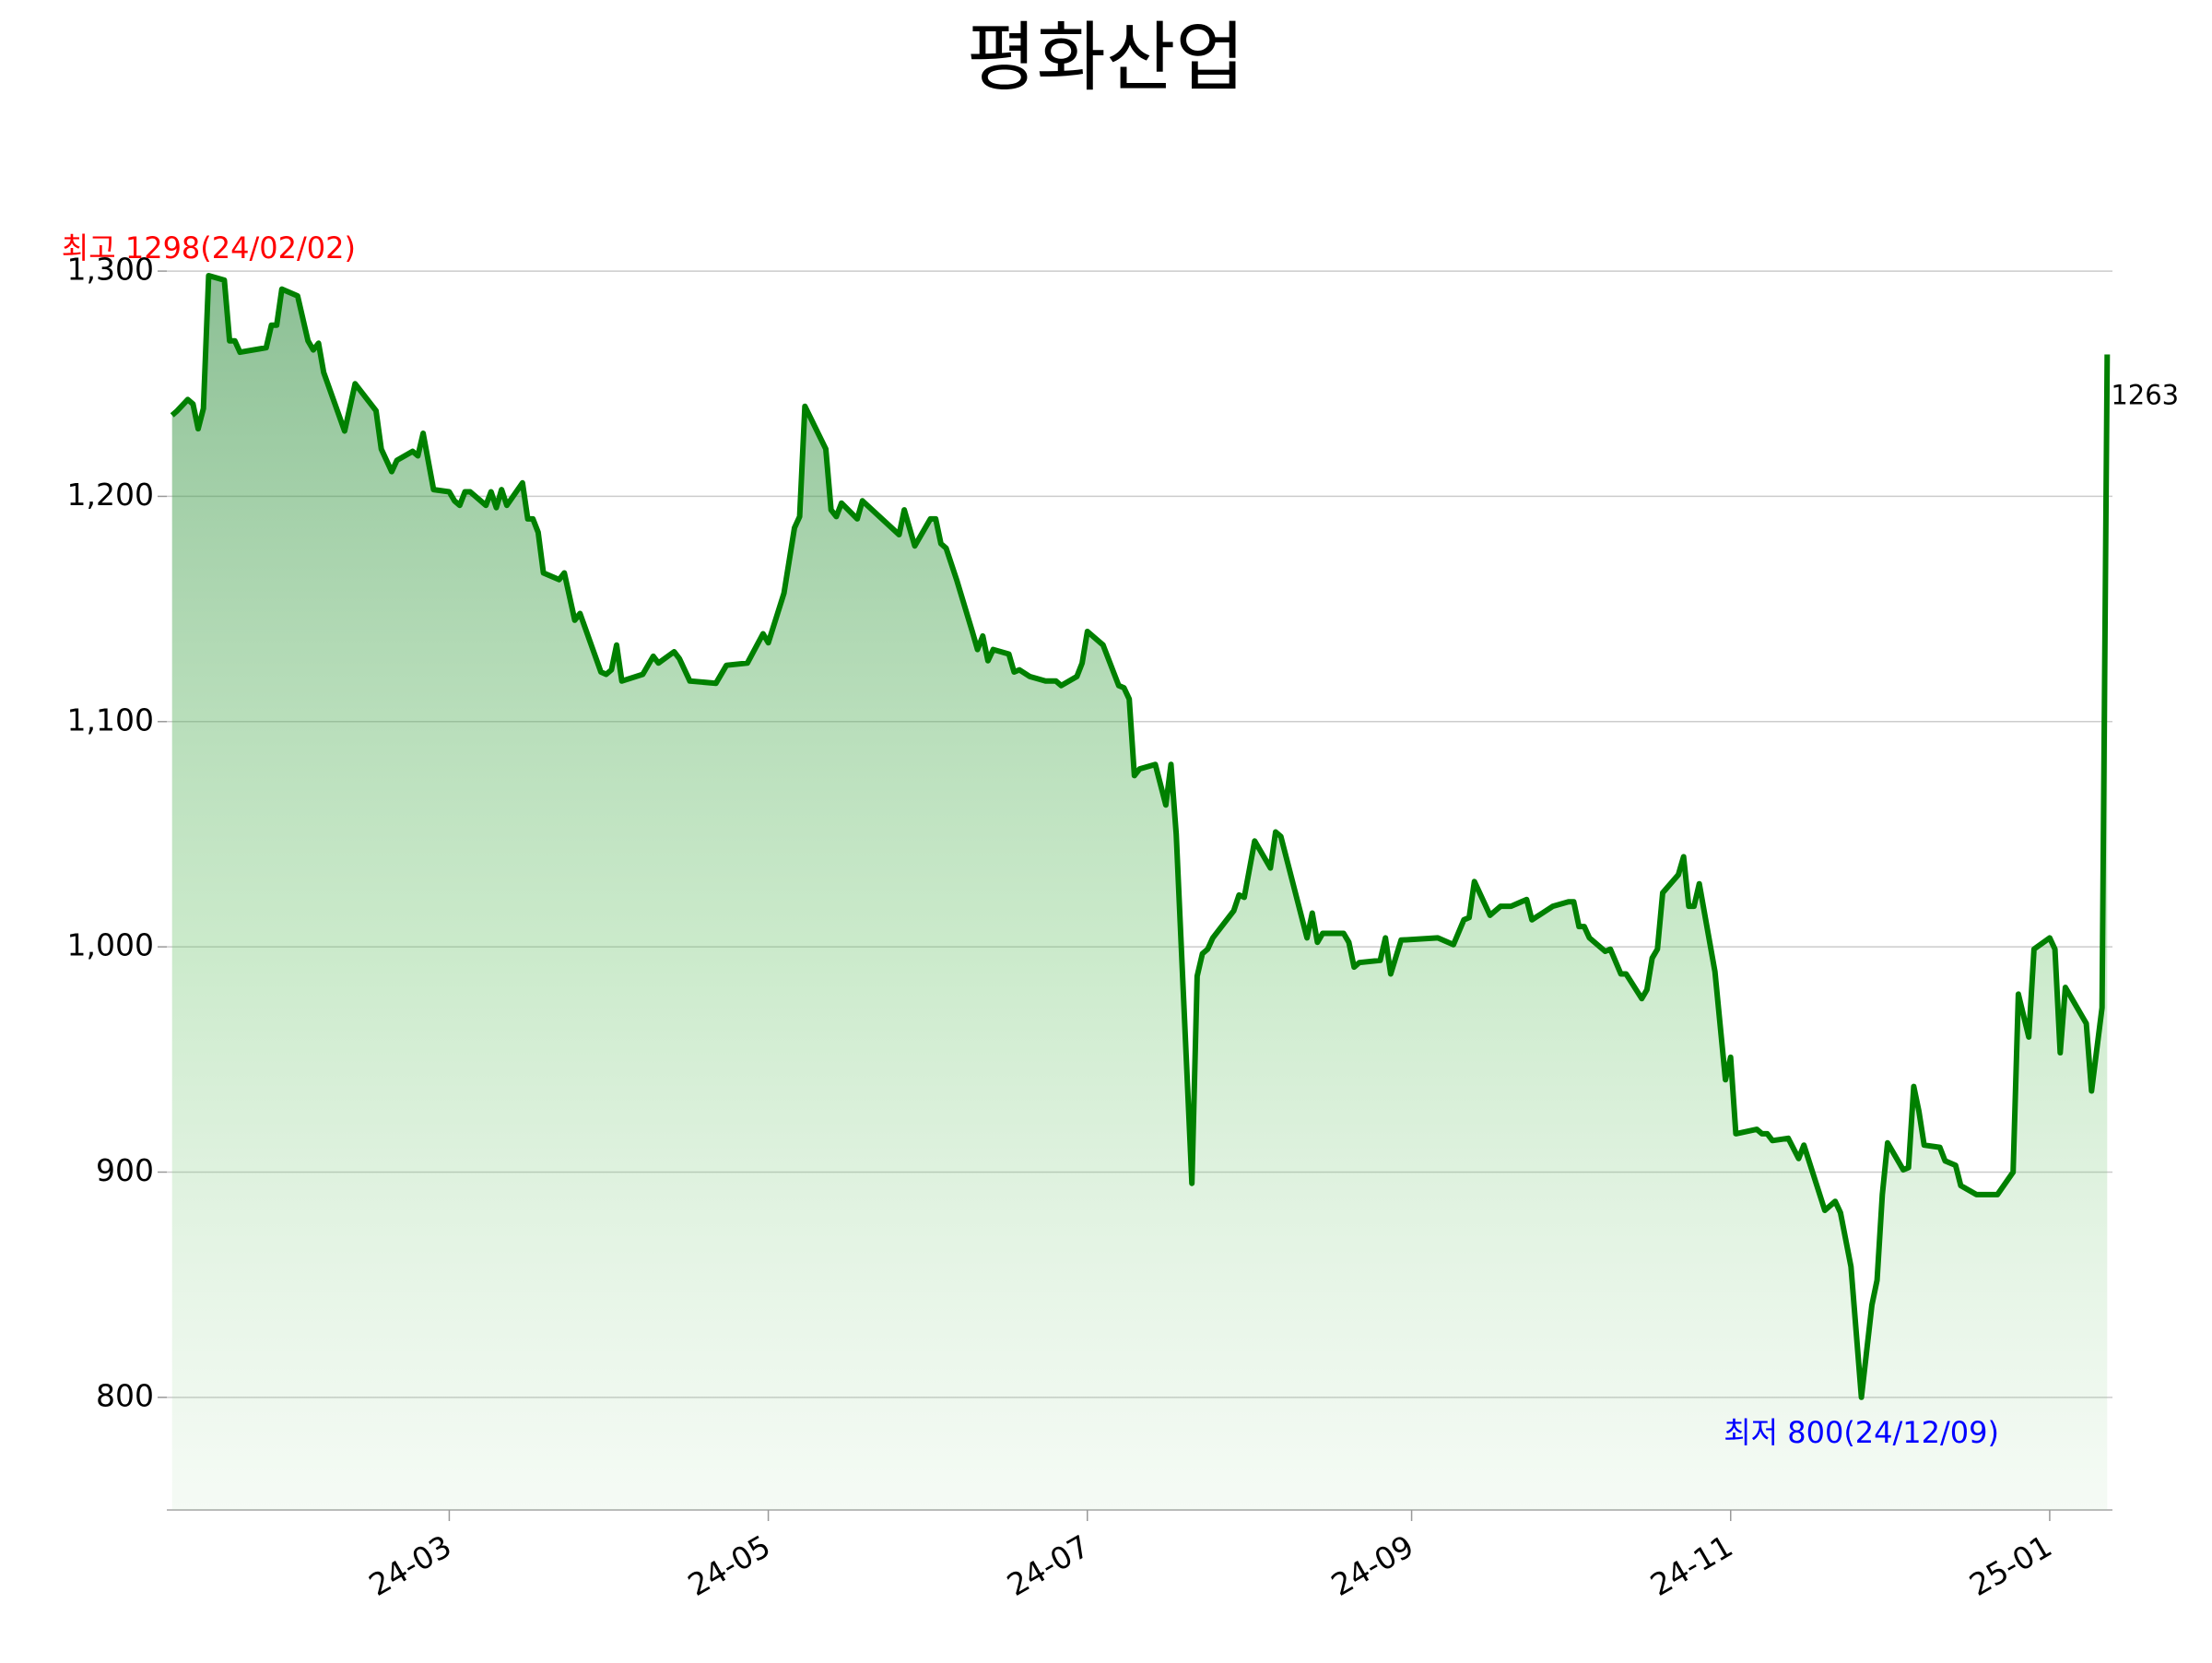 The width and height of the screenshot is (2212, 1663). Describe the element at coordinates (110, 495) in the screenshot. I see `y-tick-label: 1,200` at that location.